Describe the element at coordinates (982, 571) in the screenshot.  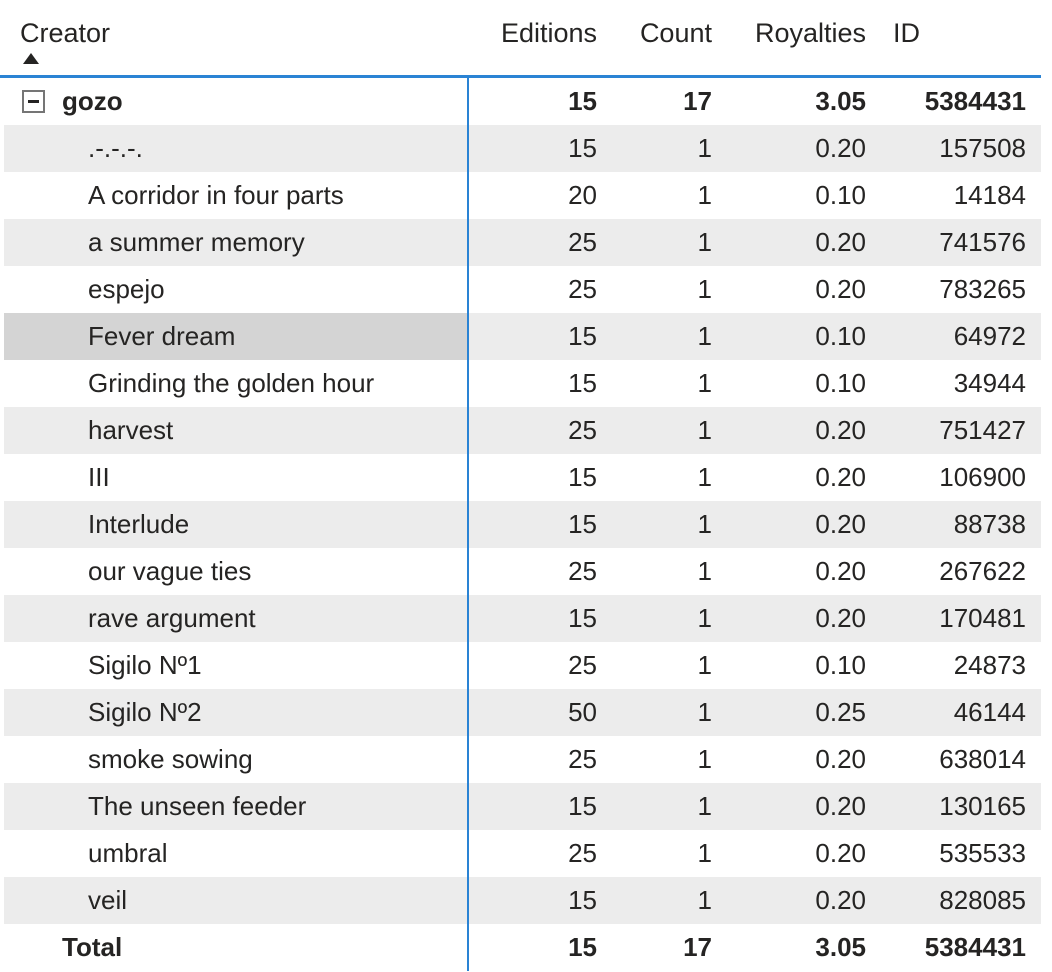
I see `id-cell: 267622` at that location.